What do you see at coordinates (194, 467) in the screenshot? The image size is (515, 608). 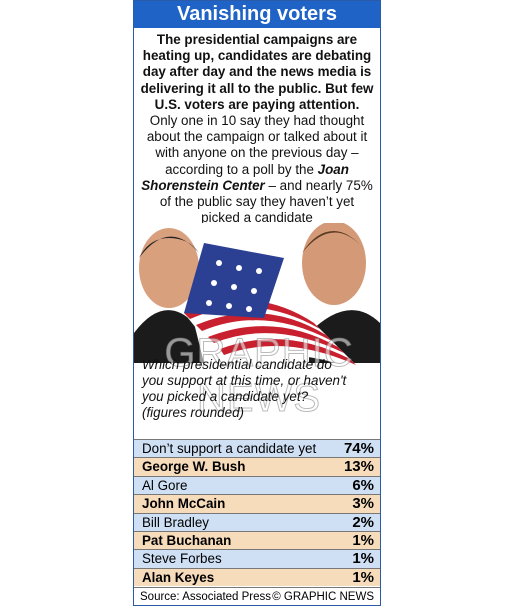 I see `candidate: George W. Bush` at bounding box center [194, 467].